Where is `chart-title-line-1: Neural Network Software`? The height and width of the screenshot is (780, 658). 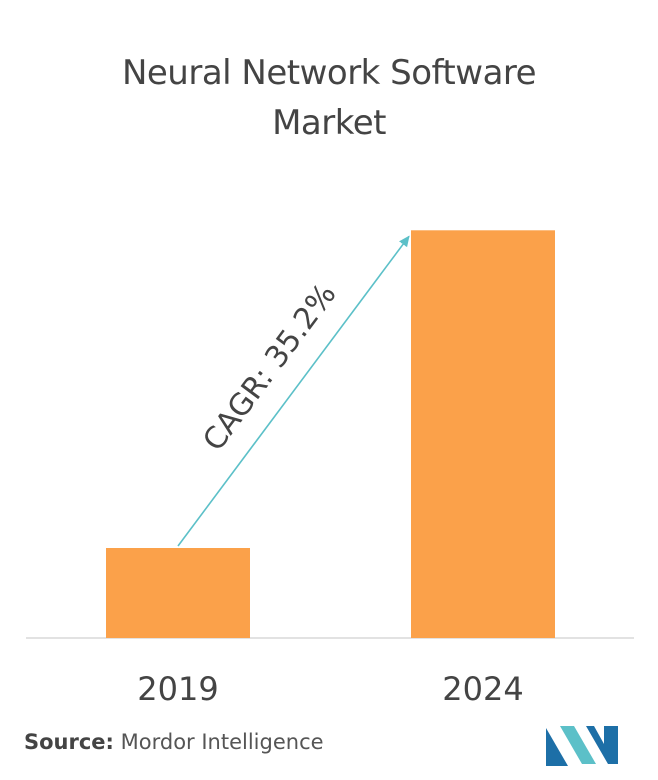
chart-title-line-1: Neural Network Software is located at coordinates (329, 73).